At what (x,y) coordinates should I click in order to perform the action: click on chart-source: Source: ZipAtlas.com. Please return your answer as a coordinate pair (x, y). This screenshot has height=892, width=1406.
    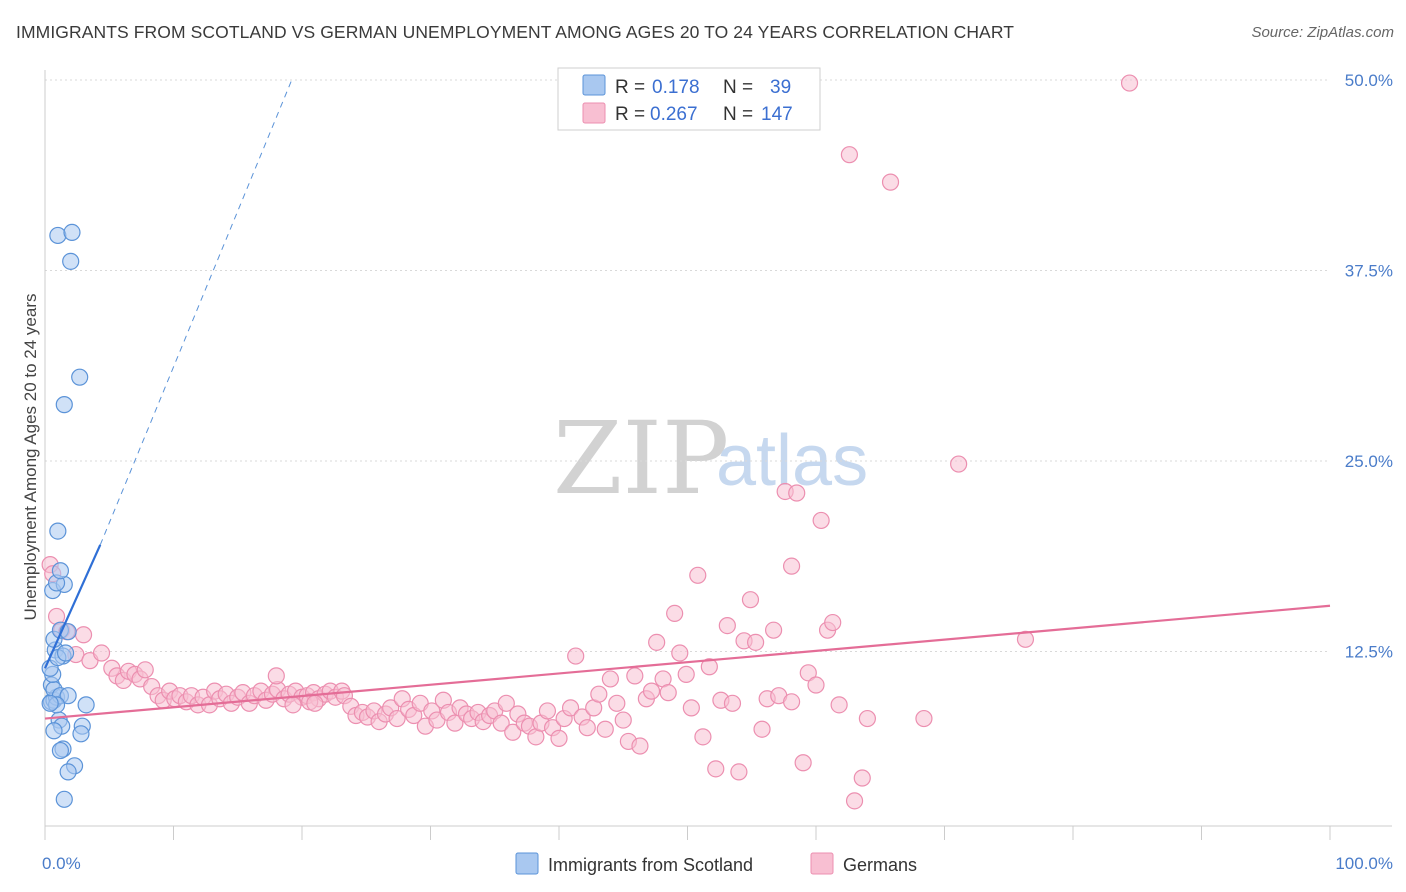
    Looking at the image, I should click on (1322, 32).